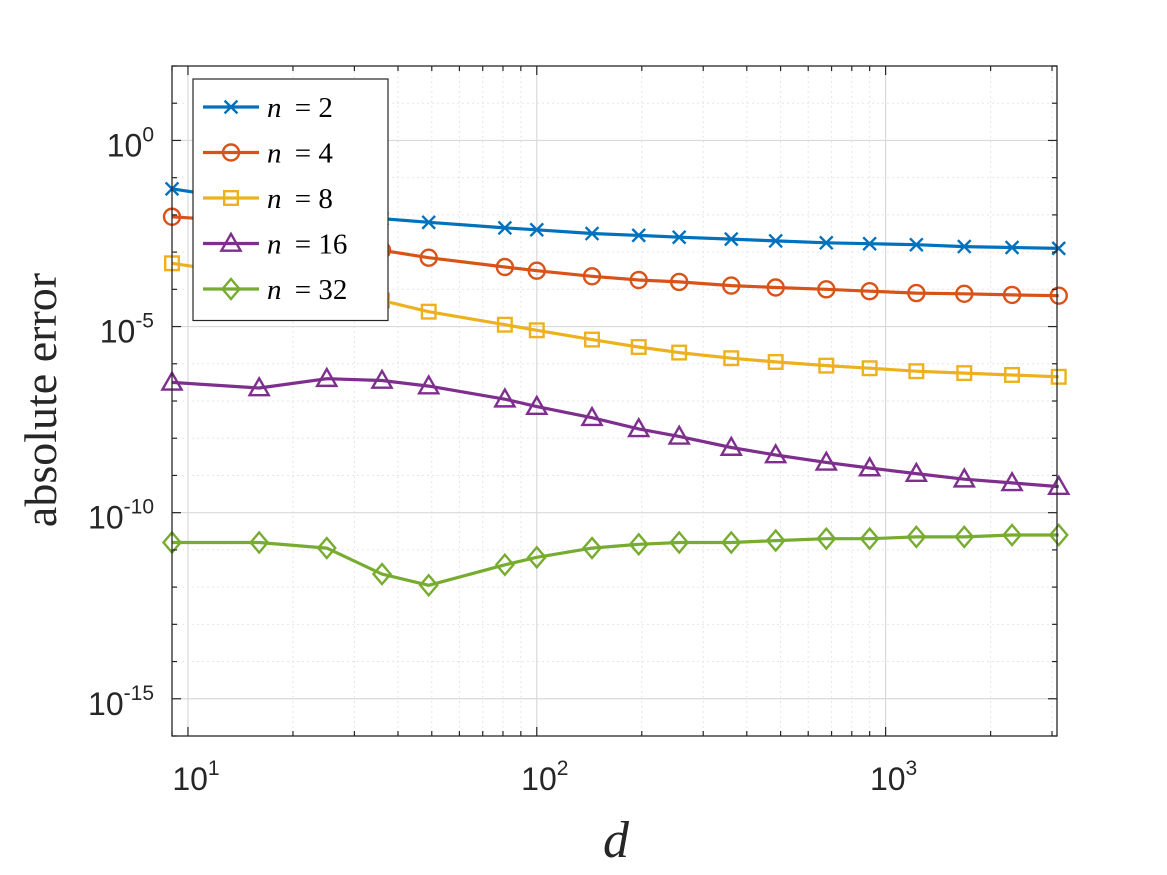 The width and height of the screenshot is (1167, 875). I want to click on y-tick-label: 10⁻¹⁰, so click(121, 516).